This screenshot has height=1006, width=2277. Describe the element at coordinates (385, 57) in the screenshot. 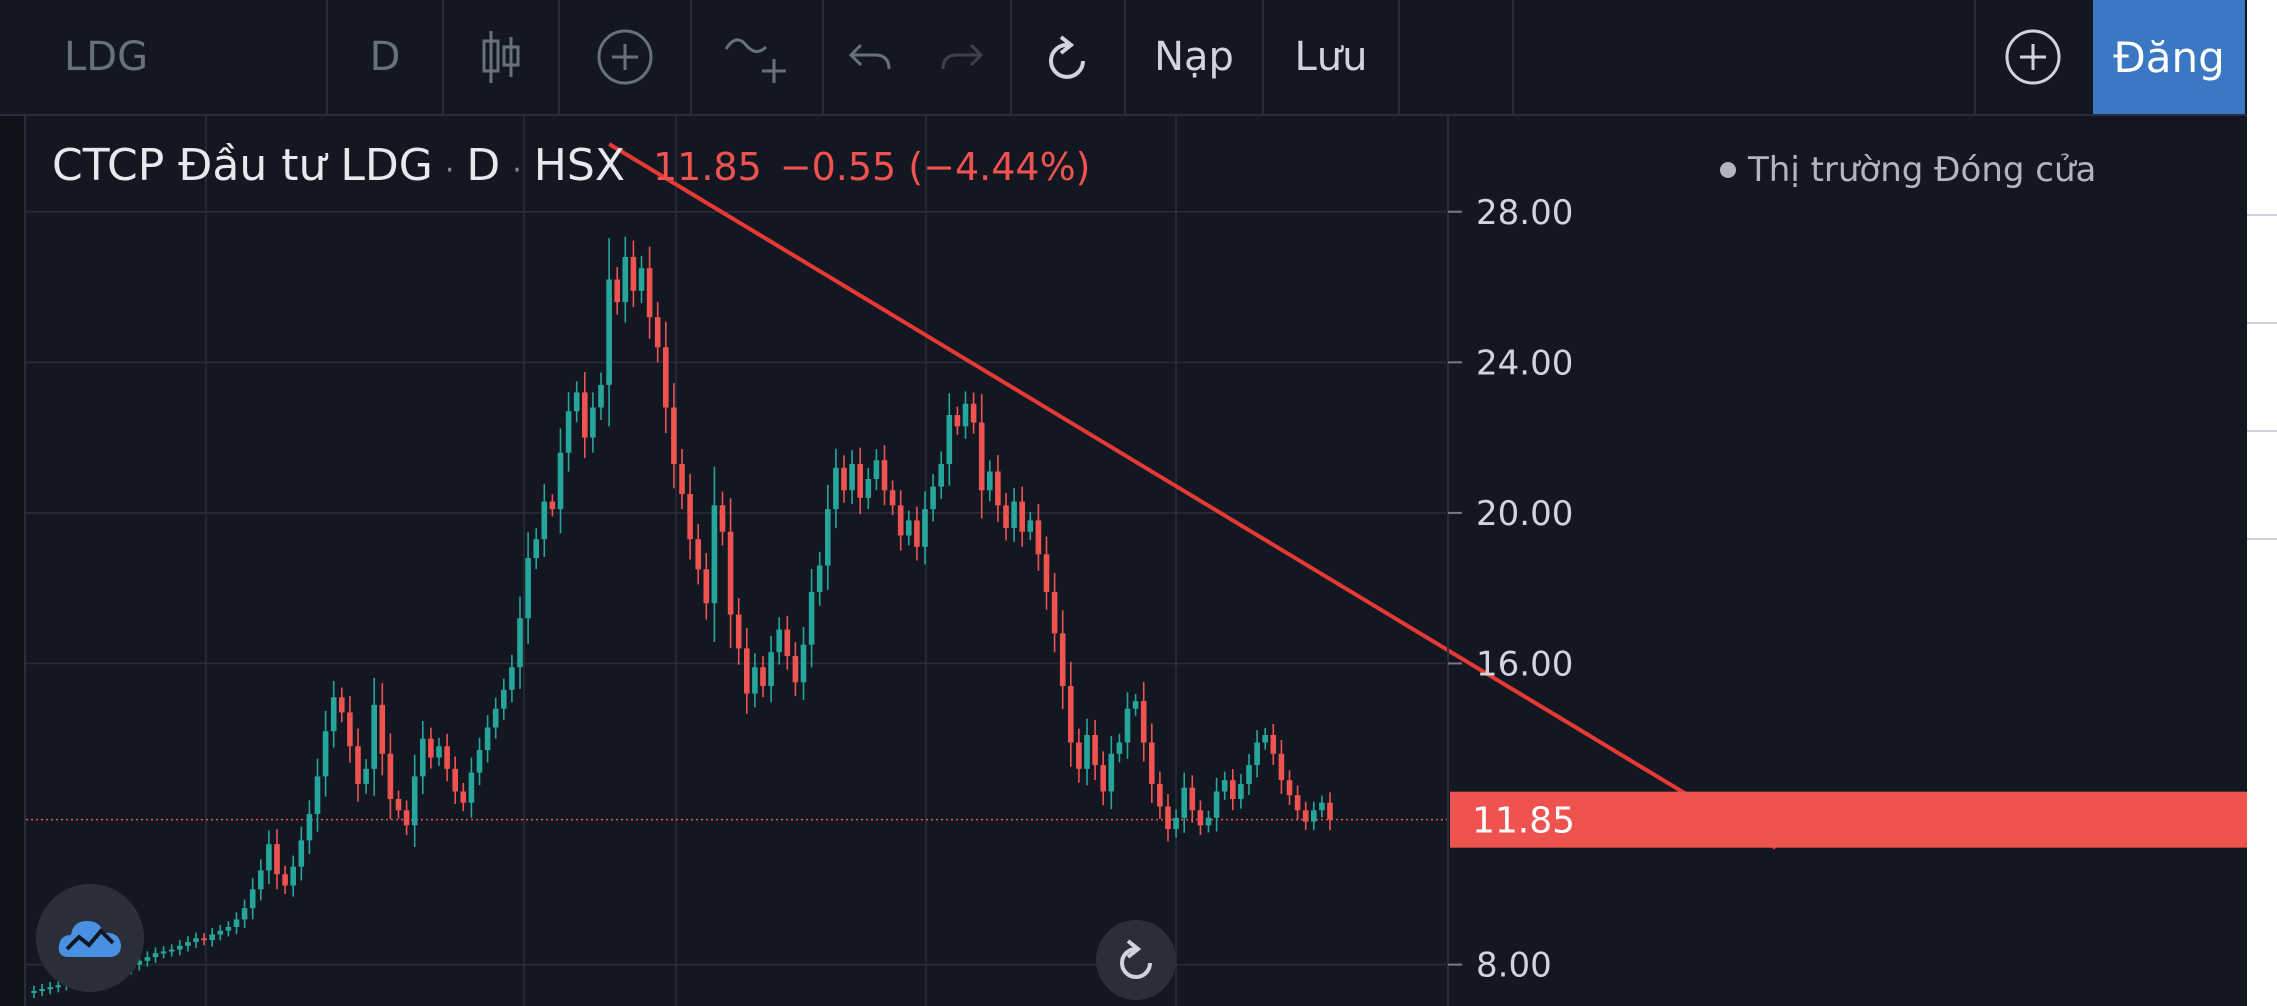

I see `interval-button: D` at that location.